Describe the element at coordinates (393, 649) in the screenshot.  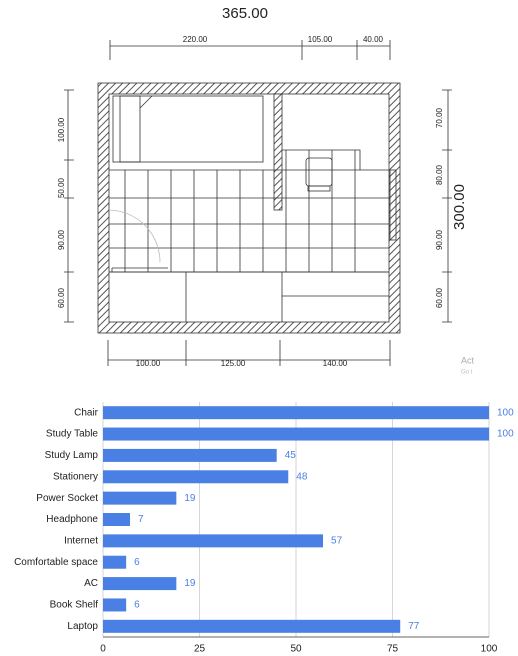
I see `x-tick-label: 75` at that location.